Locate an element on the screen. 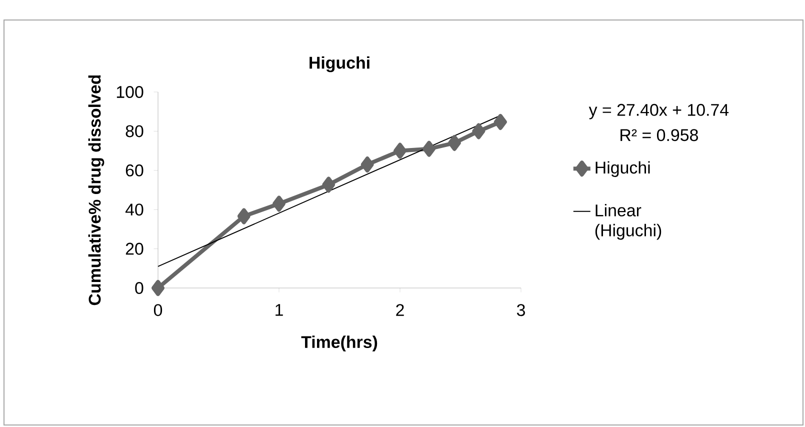 This screenshot has width=805, height=427. chart-title: Higuchi is located at coordinates (340, 64).